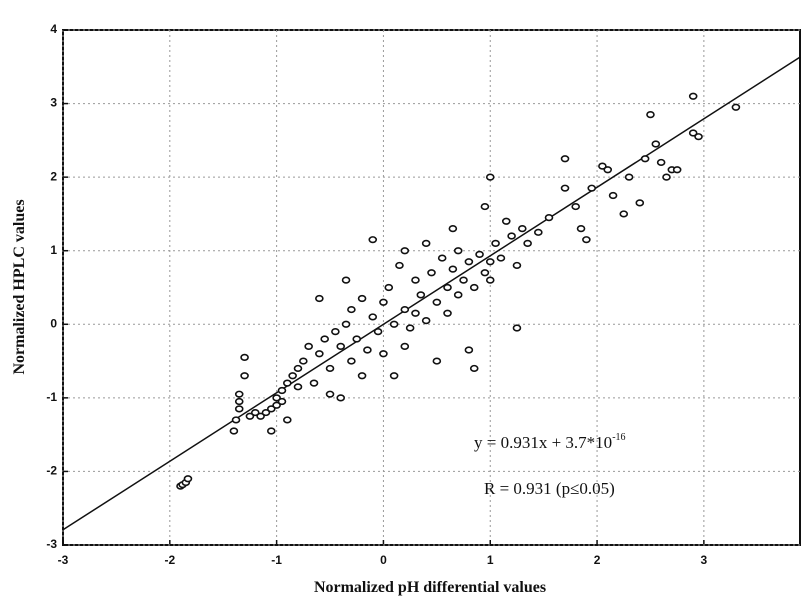 Image resolution: width=803 pixels, height=599 pixels. Describe the element at coordinates (597, 560) in the screenshot. I see `x-tick-label: 2` at that location.